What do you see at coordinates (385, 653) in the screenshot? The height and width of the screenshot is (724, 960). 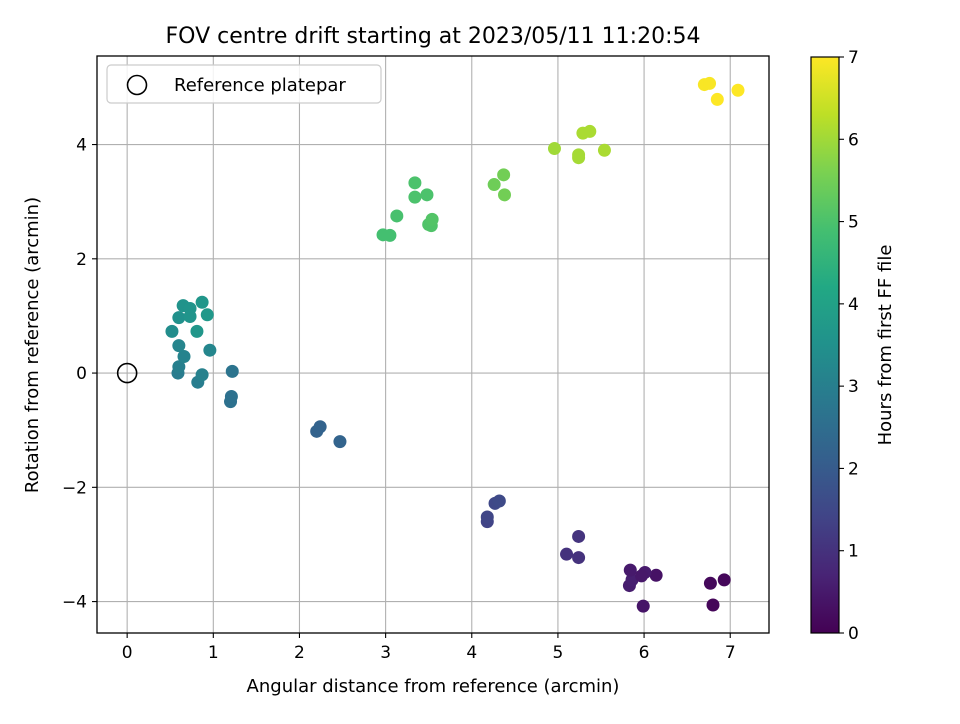 I see `x-tick-label: 3` at bounding box center [385, 653].